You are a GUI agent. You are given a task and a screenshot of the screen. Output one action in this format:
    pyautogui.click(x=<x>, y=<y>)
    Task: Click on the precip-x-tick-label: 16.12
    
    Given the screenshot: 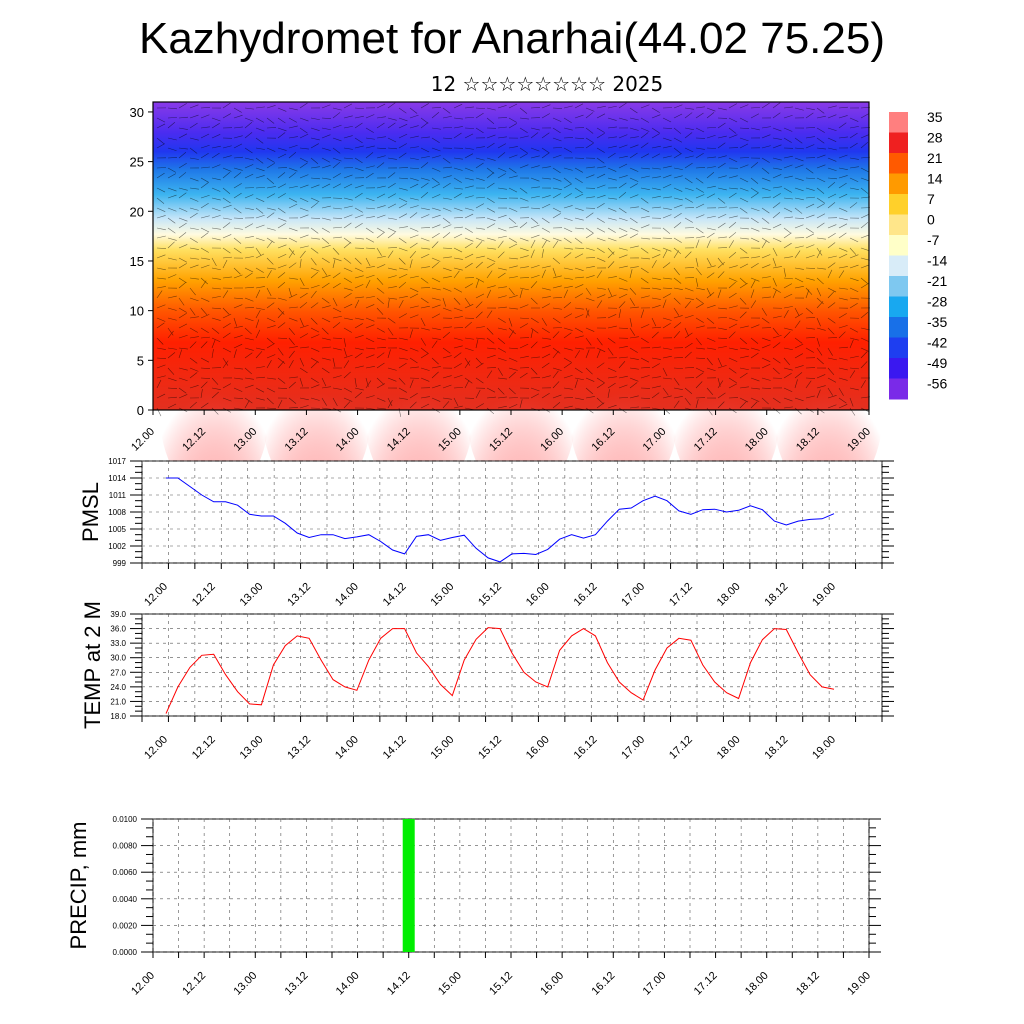 What is the action you would take?
    pyautogui.click(x=603, y=984)
    